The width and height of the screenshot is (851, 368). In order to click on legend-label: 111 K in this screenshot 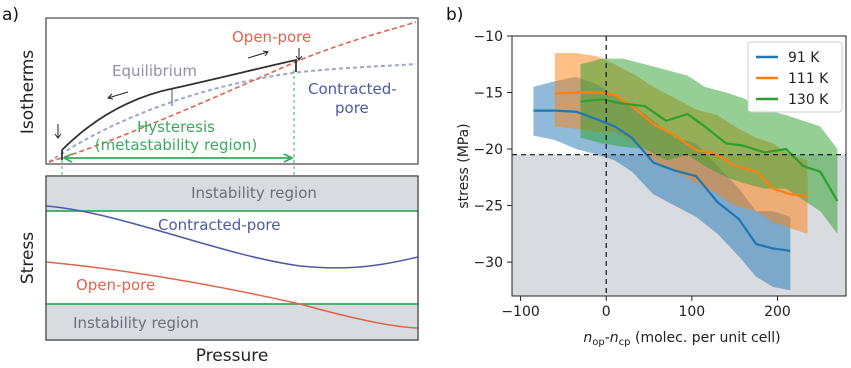, I will do `click(808, 79)`.